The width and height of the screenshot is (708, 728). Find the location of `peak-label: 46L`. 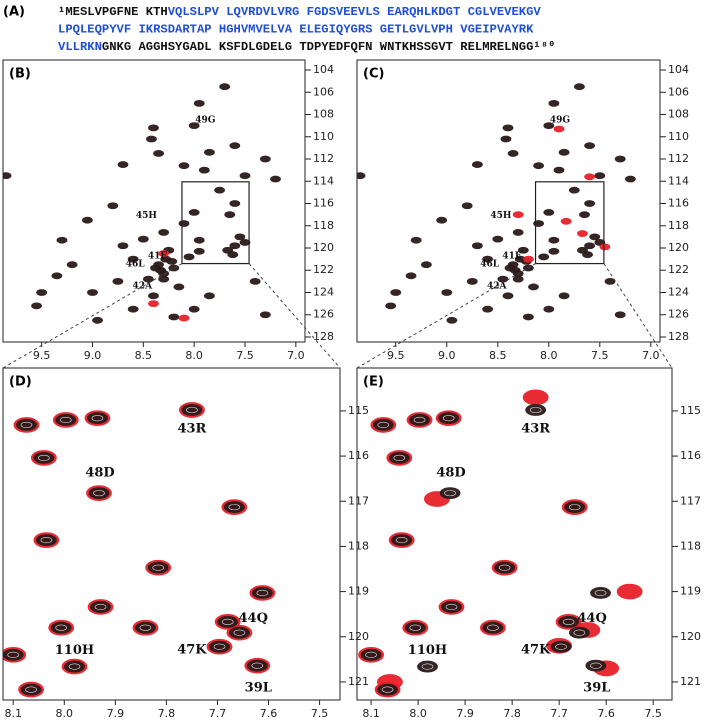

peak-label: 46L is located at coordinates (490, 265).